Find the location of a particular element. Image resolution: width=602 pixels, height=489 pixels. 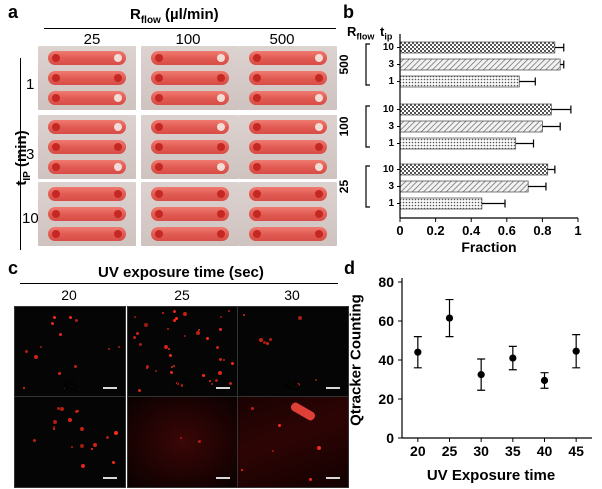

uv-time-label: 30 is located at coordinates (292, 295).